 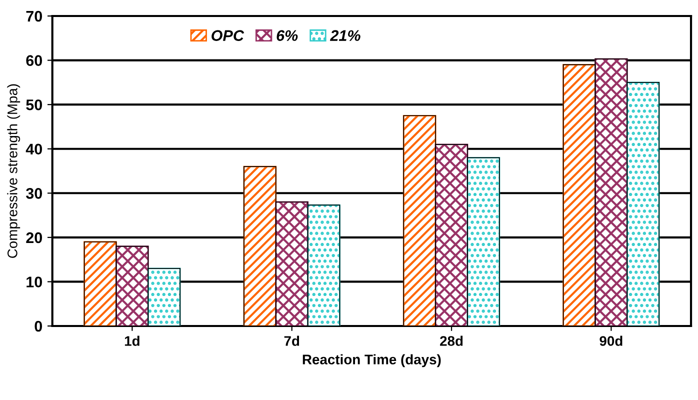 What do you see at coordinates (38, 326) in the screenshot?
I see `y-tick-label: 0` at bounding box center [38, 326].